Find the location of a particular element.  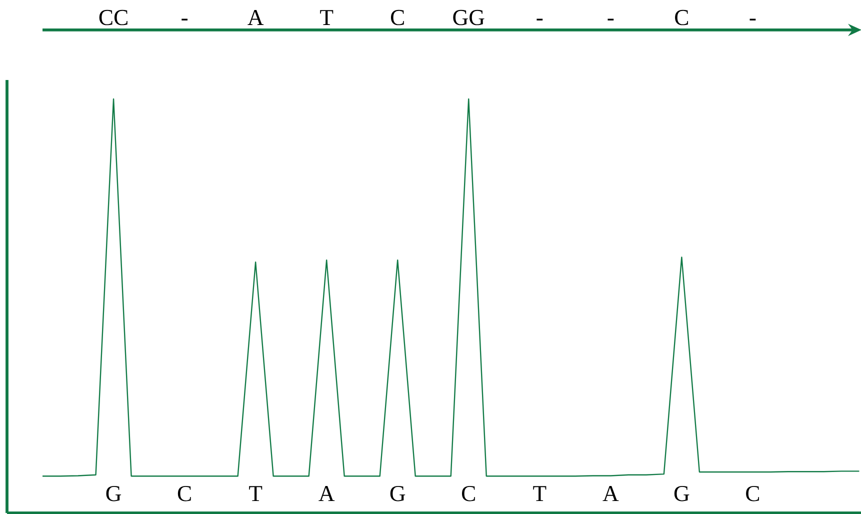

text: A is located at coordinates (256, 17).